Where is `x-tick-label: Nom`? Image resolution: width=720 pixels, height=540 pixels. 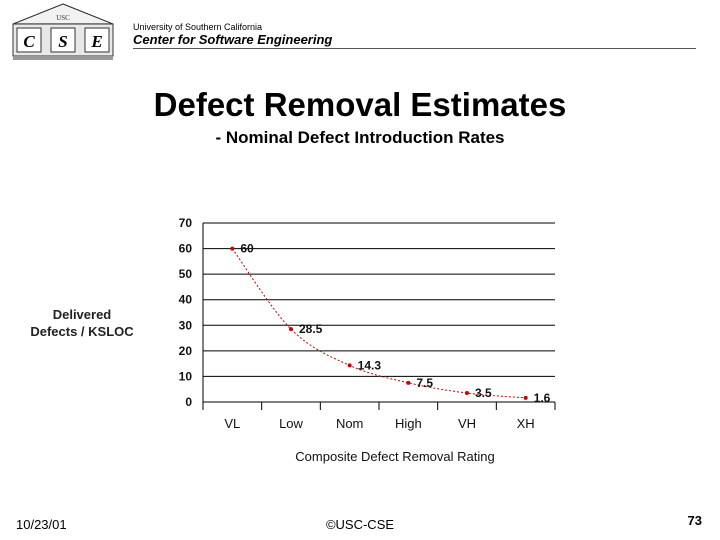 x-tick-label: Nom is located at coordinates (349, 423).